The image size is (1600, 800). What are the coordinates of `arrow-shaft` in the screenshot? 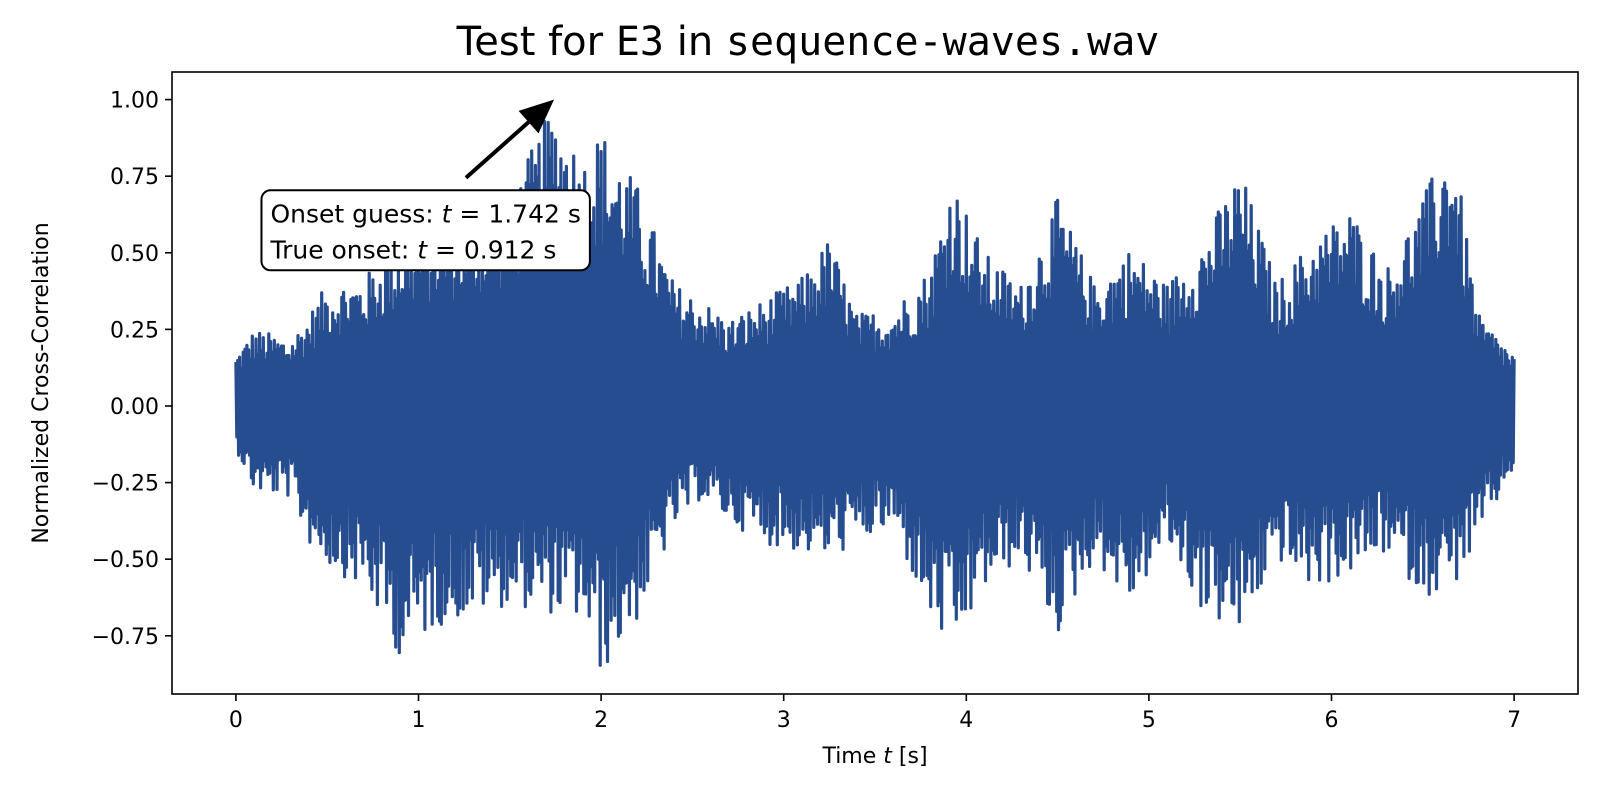 It's located at (497, 150).